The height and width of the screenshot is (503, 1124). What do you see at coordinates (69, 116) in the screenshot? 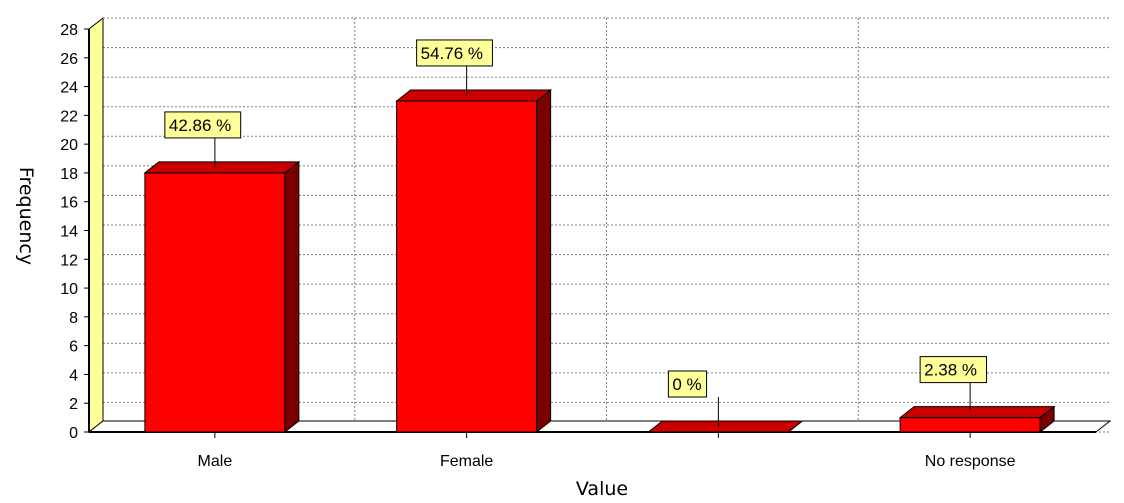
I see `y-tick-label: 22` at bounding box center [69, 116].